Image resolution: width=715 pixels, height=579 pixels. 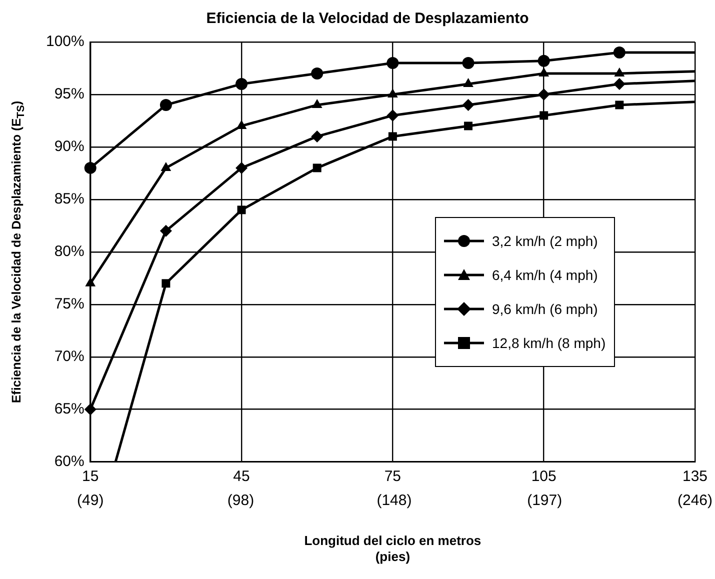 I want to click on y-tick-label: 60%, so click(x=69, y=461).